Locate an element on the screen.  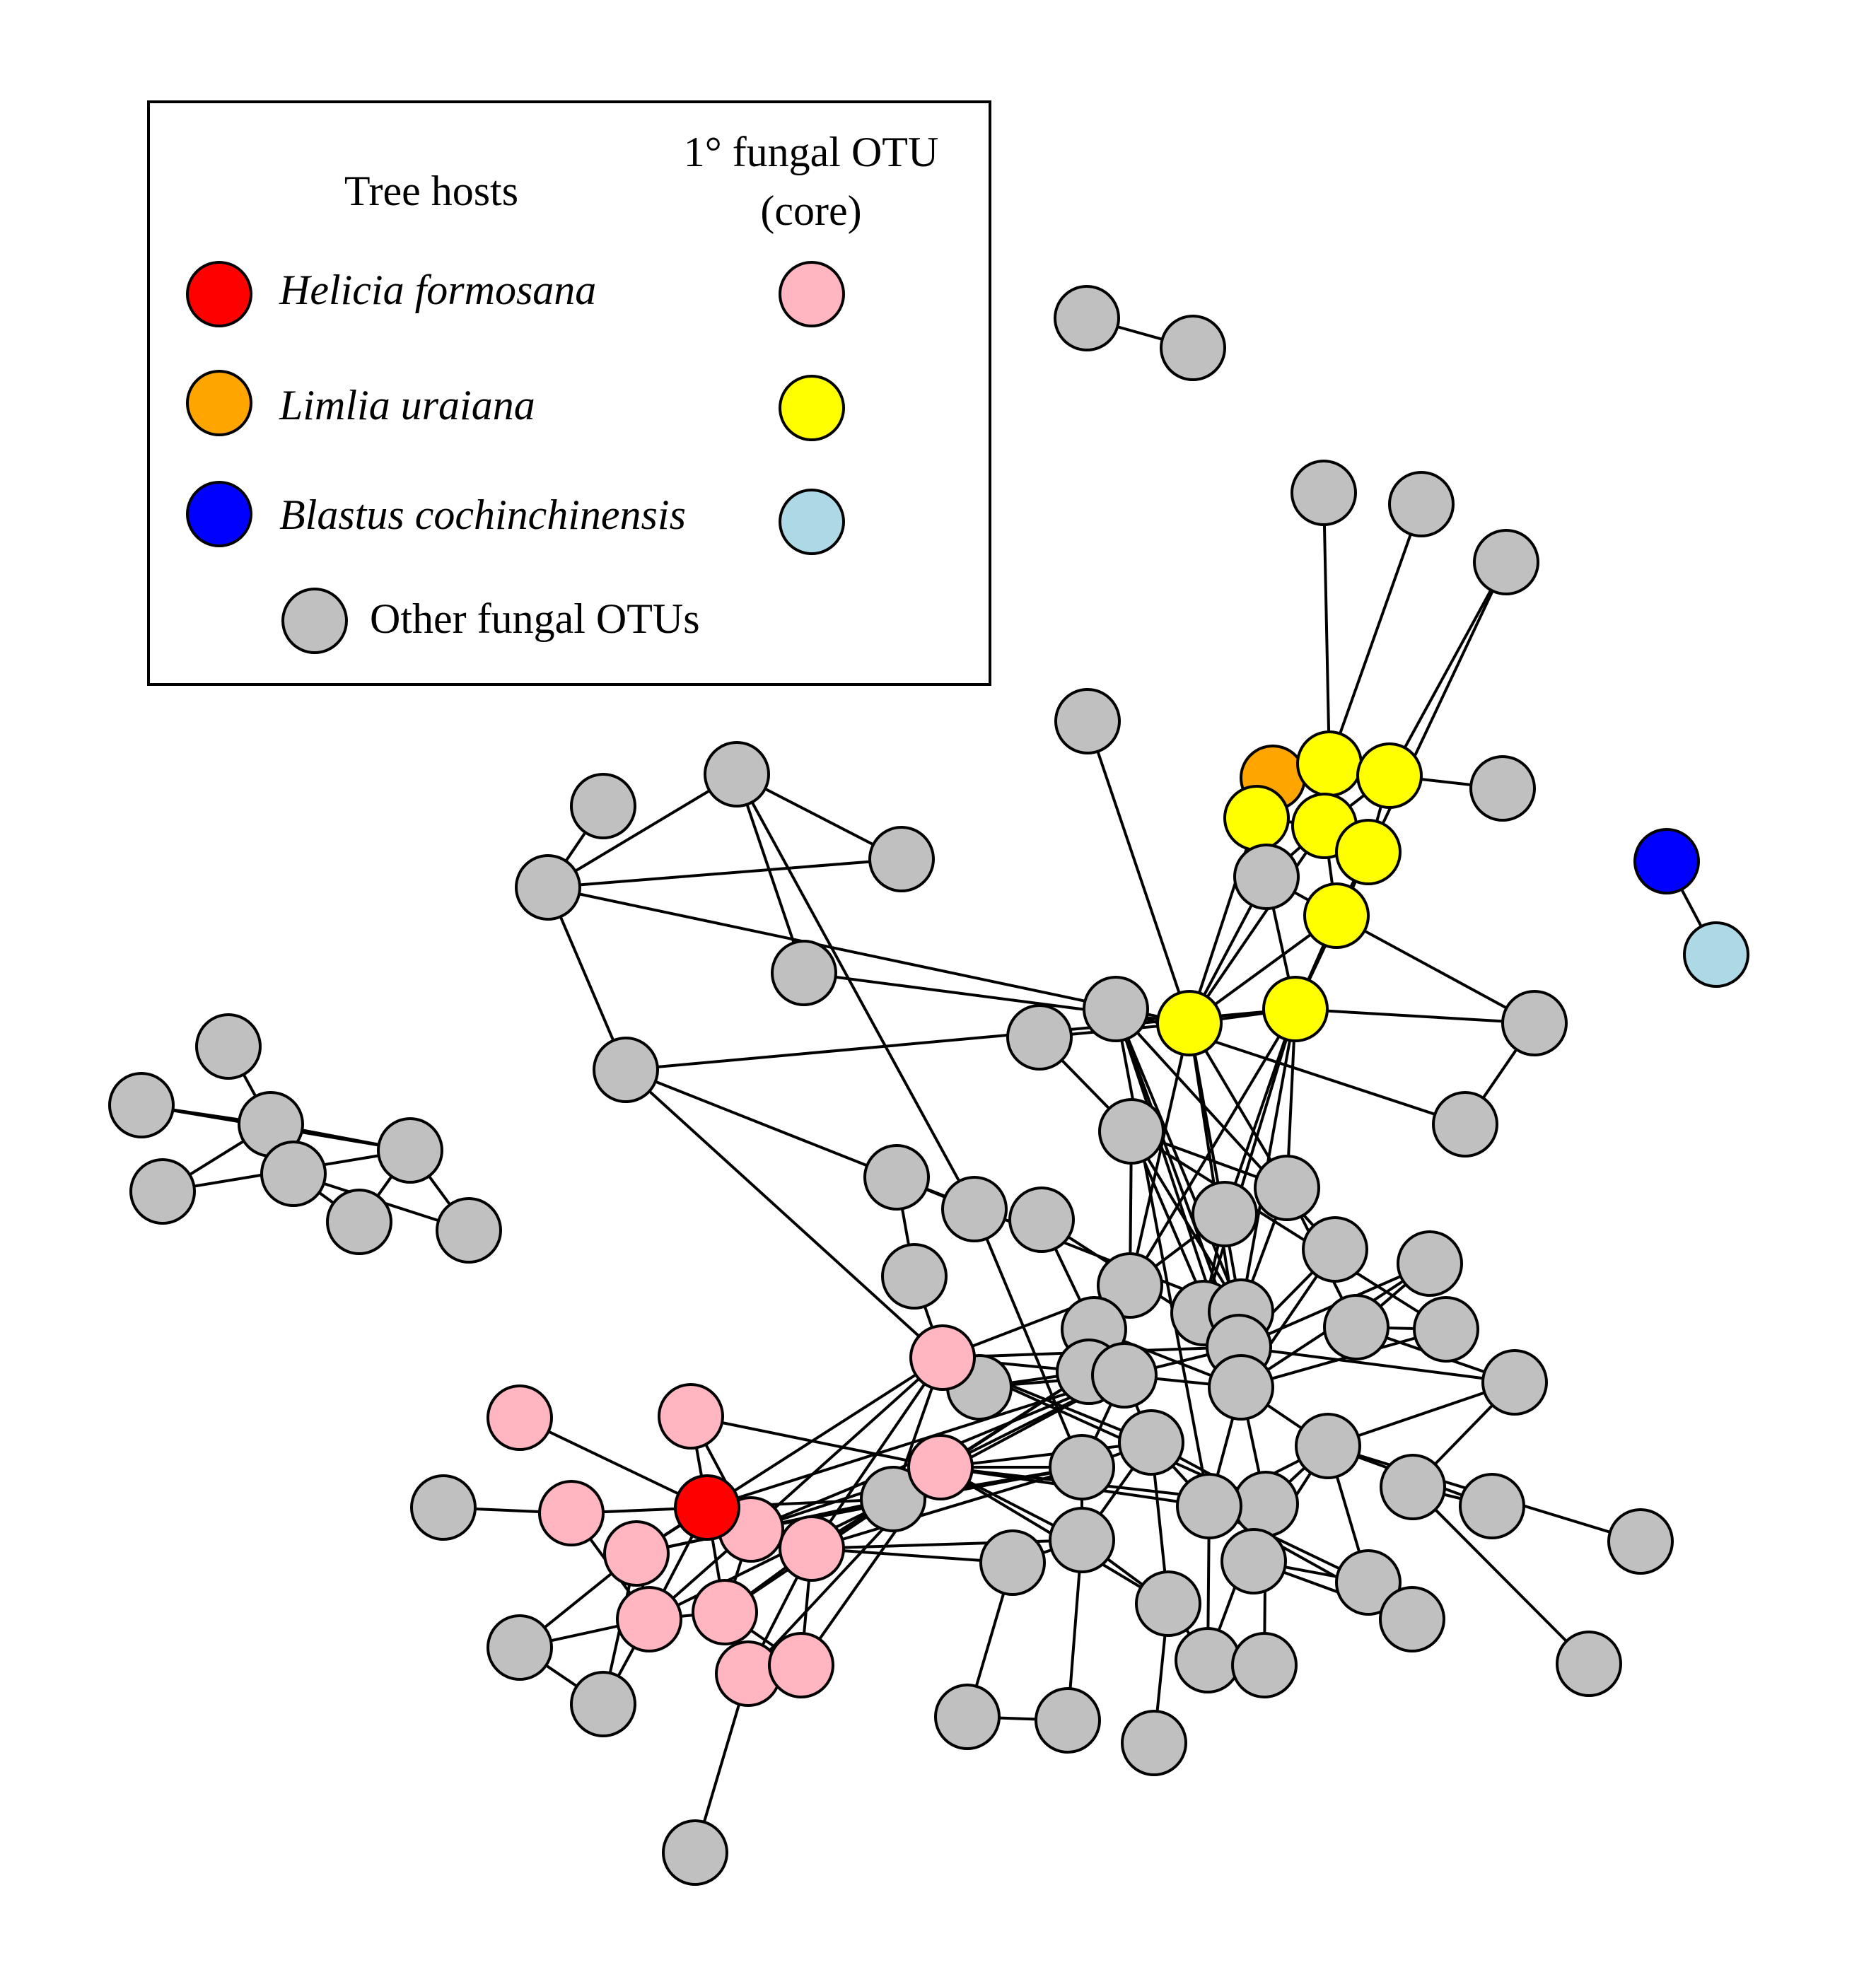
legend-blastus-core-swatch is located at coordinates (812, 522).